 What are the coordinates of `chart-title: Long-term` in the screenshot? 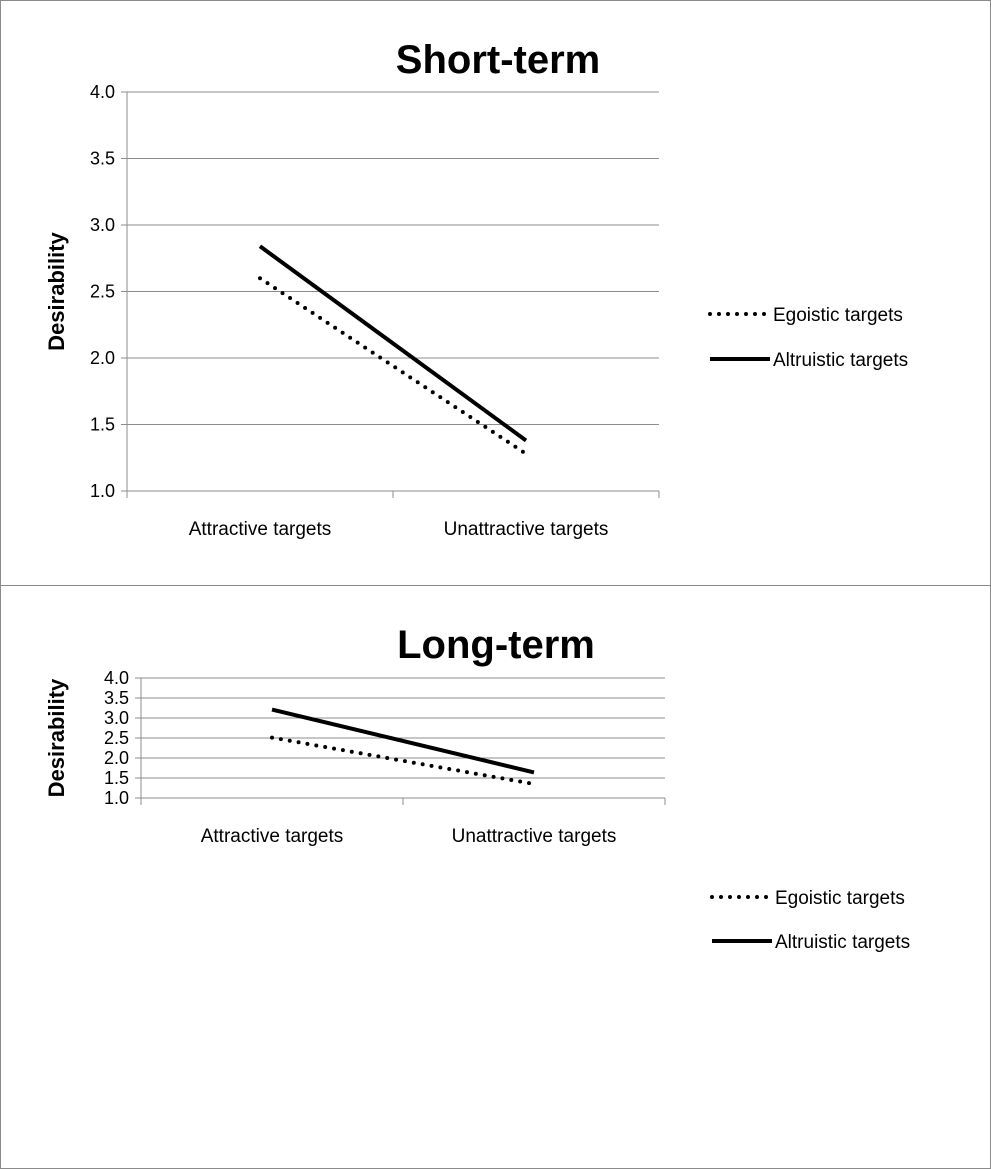 It's located at (496, 645).